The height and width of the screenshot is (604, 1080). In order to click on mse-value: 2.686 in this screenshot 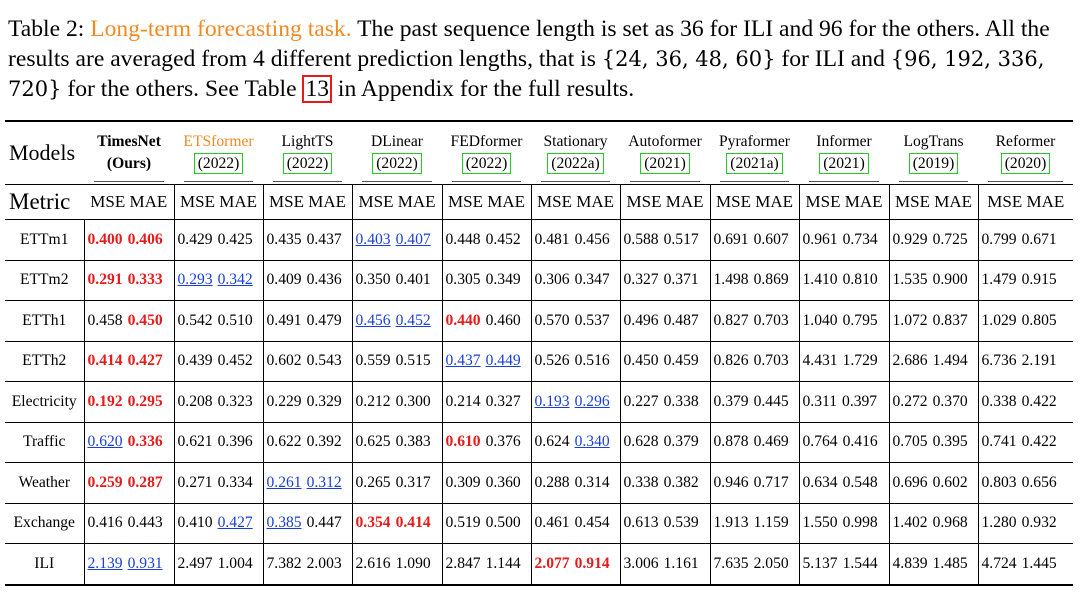, I will do `click(910, 361)`.